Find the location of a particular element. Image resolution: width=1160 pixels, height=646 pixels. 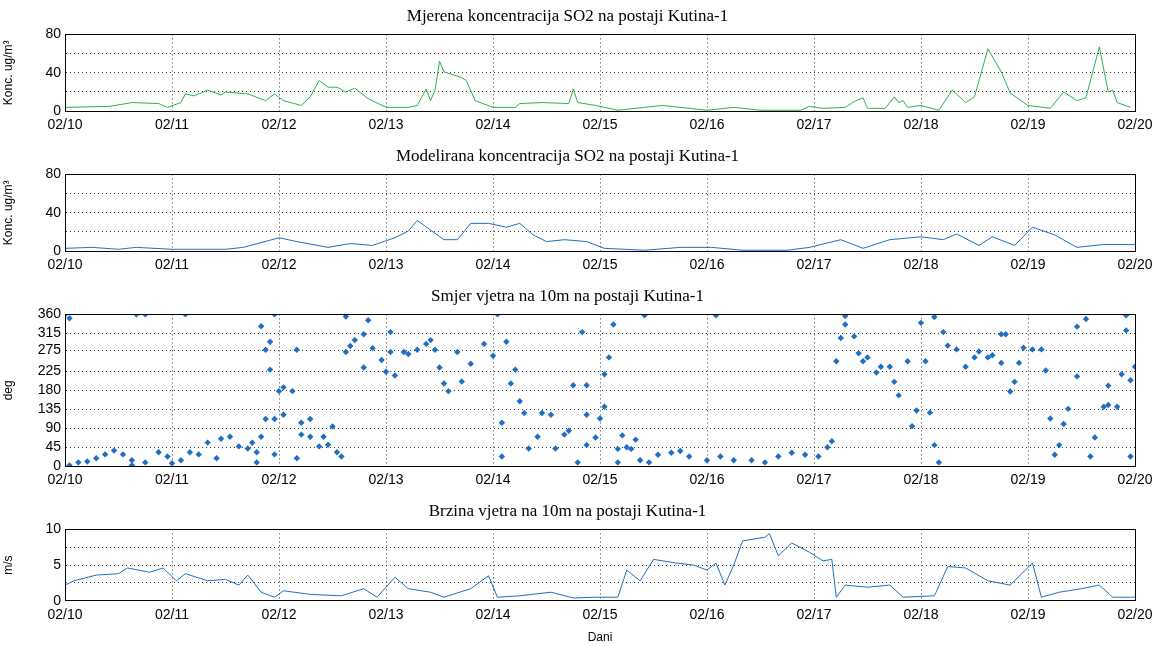

y-tick-label: 360 is located at coordinates (49, 313).